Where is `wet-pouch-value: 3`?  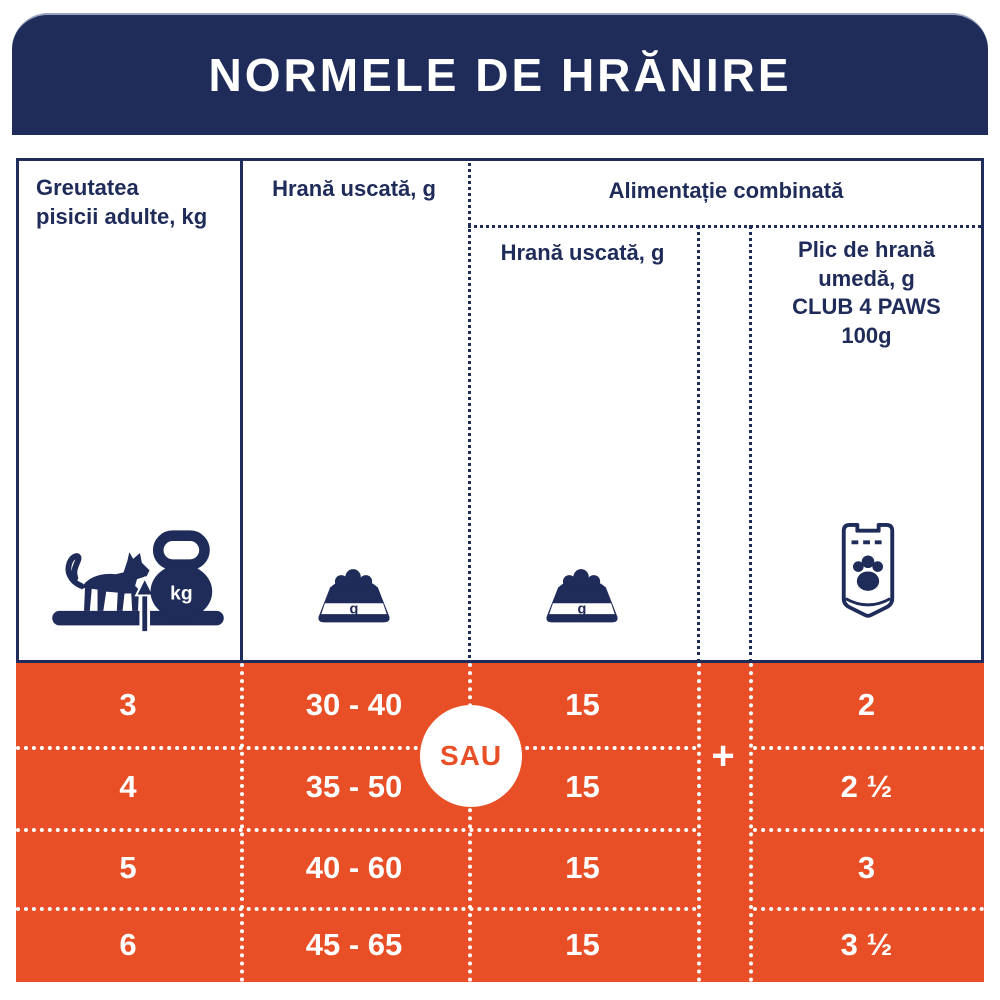 wet-pouch-value: 3 is located at coordinates (866, 867).